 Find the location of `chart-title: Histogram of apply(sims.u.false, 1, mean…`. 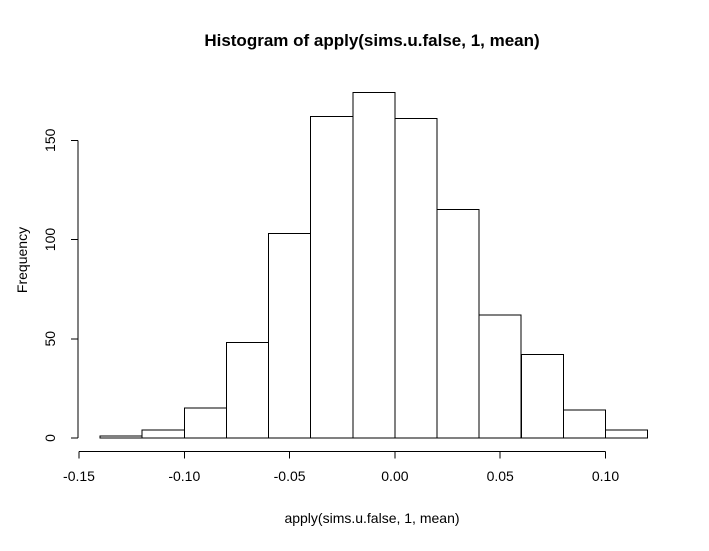

chart-title: Histogram of apply(sims.u.false, 1, mean… is located at coordinates (371, 40).